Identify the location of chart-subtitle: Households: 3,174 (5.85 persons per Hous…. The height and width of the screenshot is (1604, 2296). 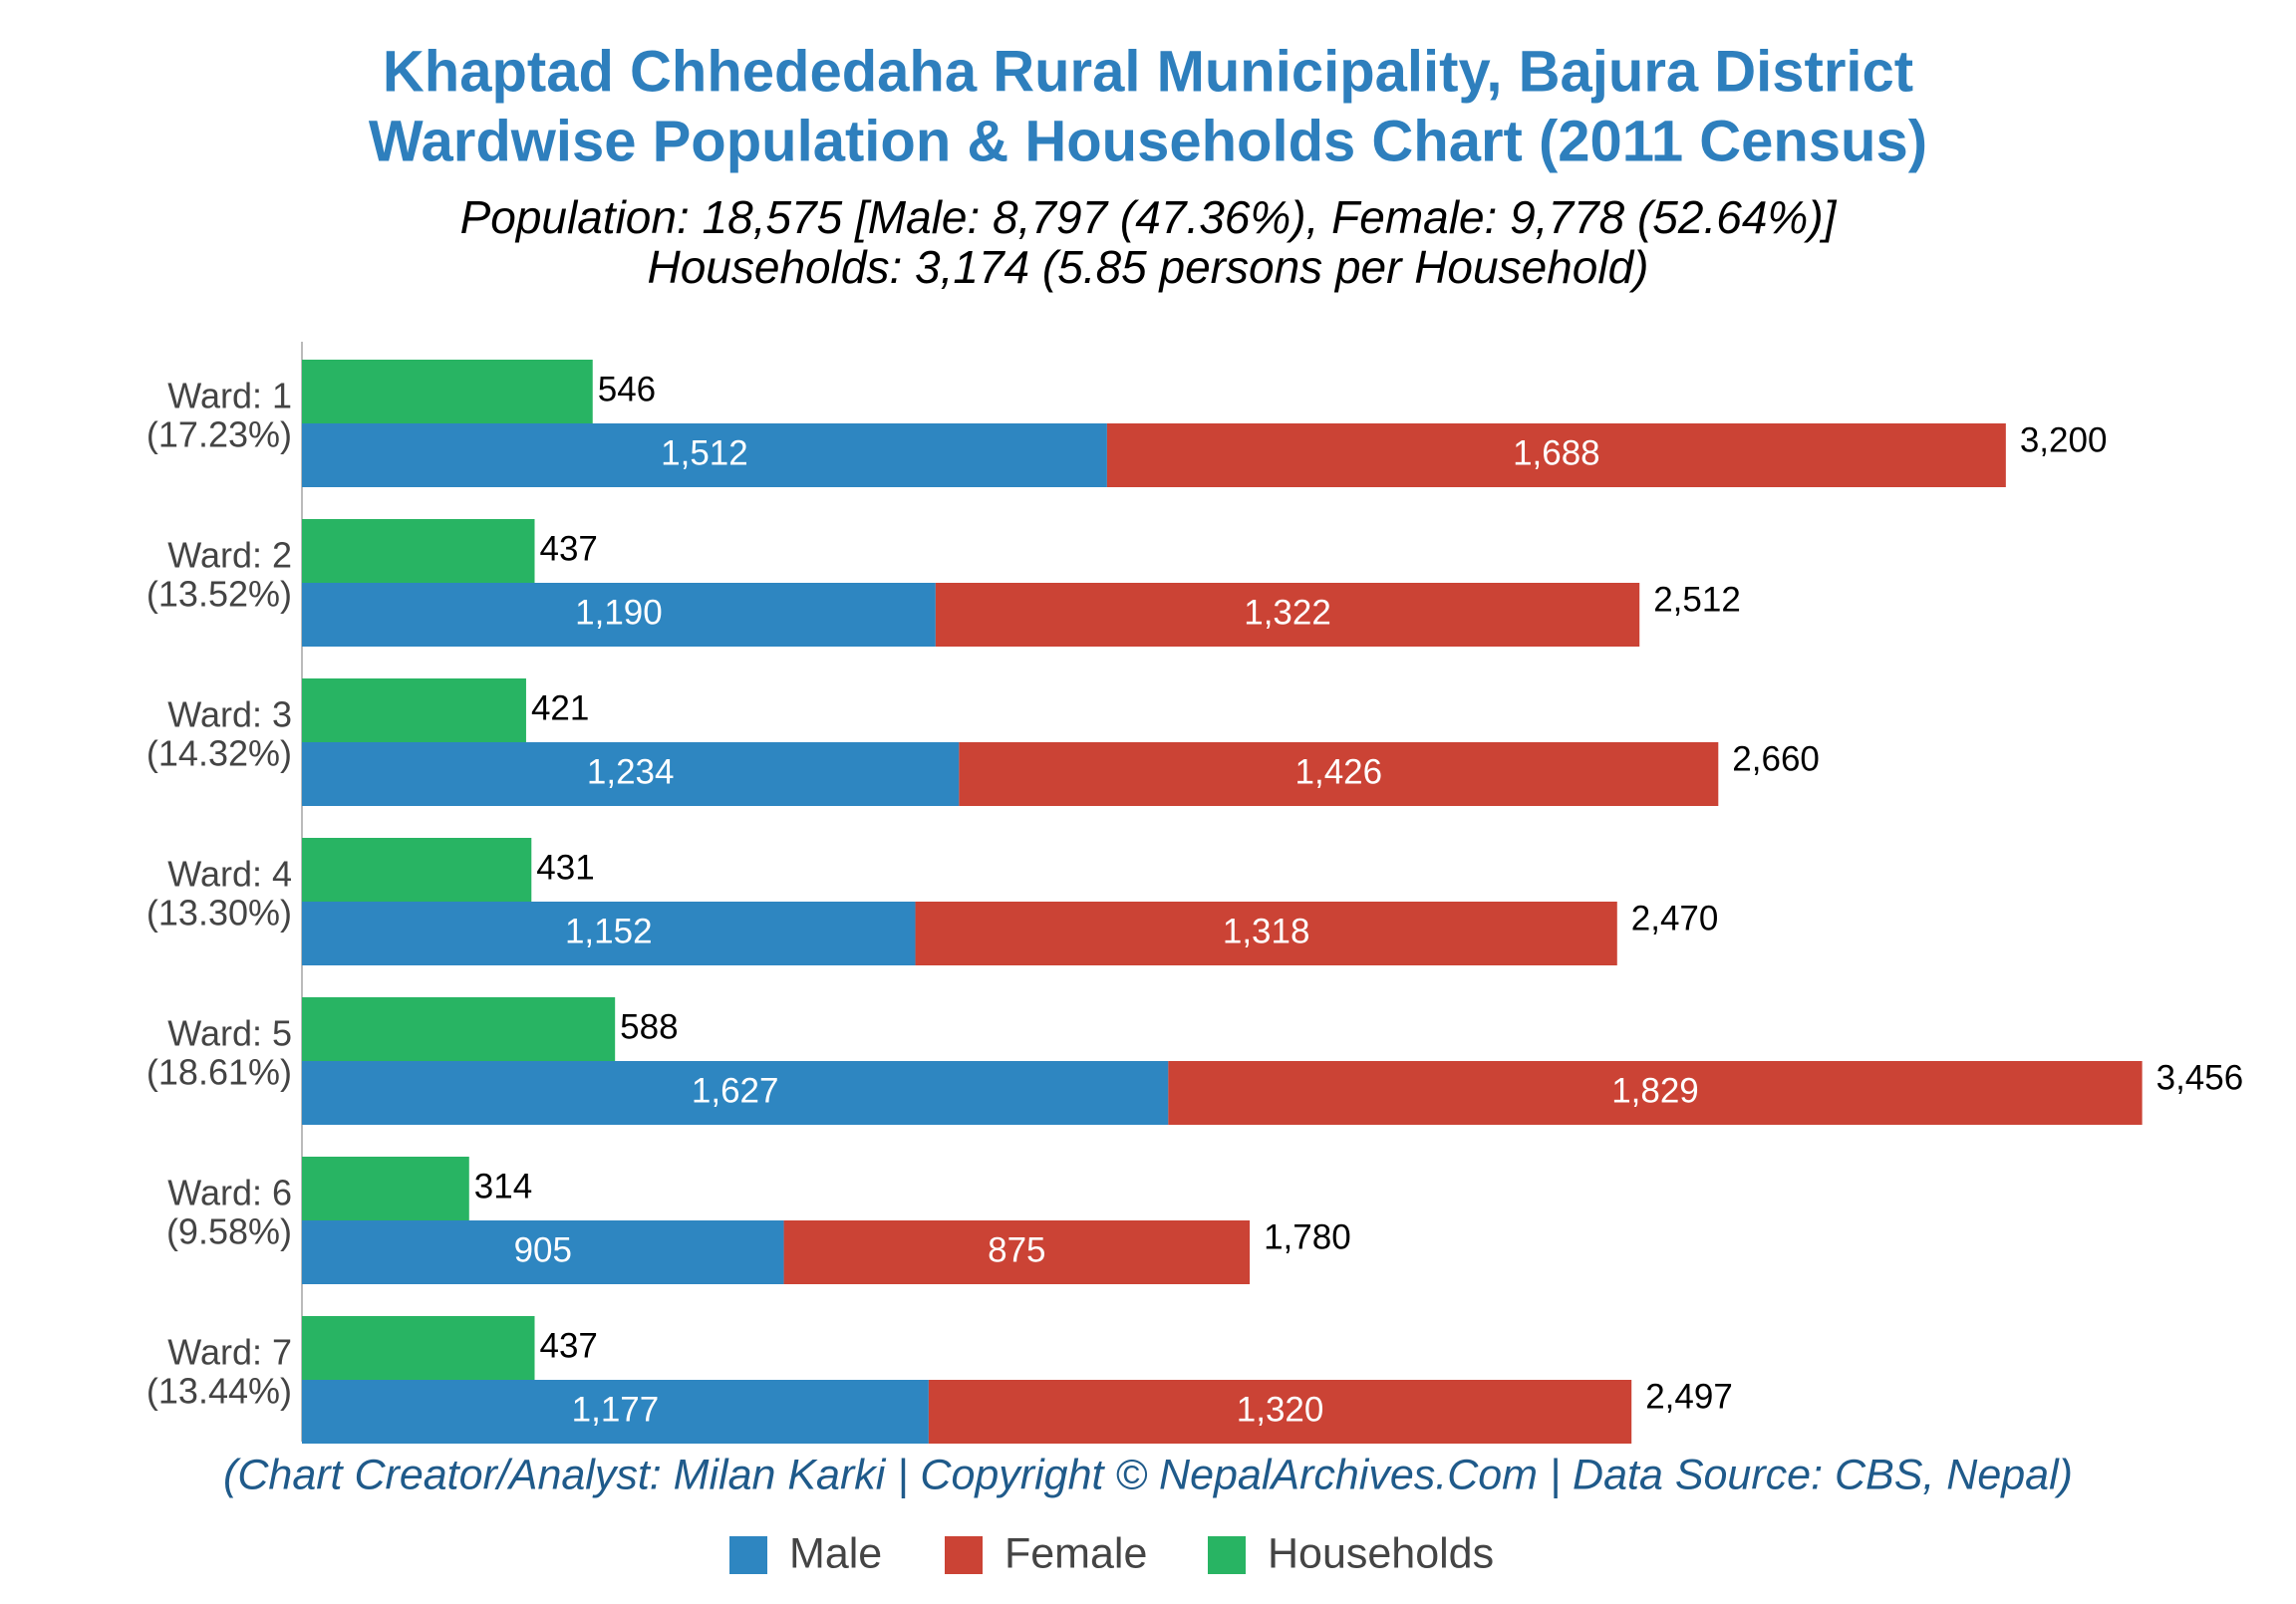
(1148, 267).